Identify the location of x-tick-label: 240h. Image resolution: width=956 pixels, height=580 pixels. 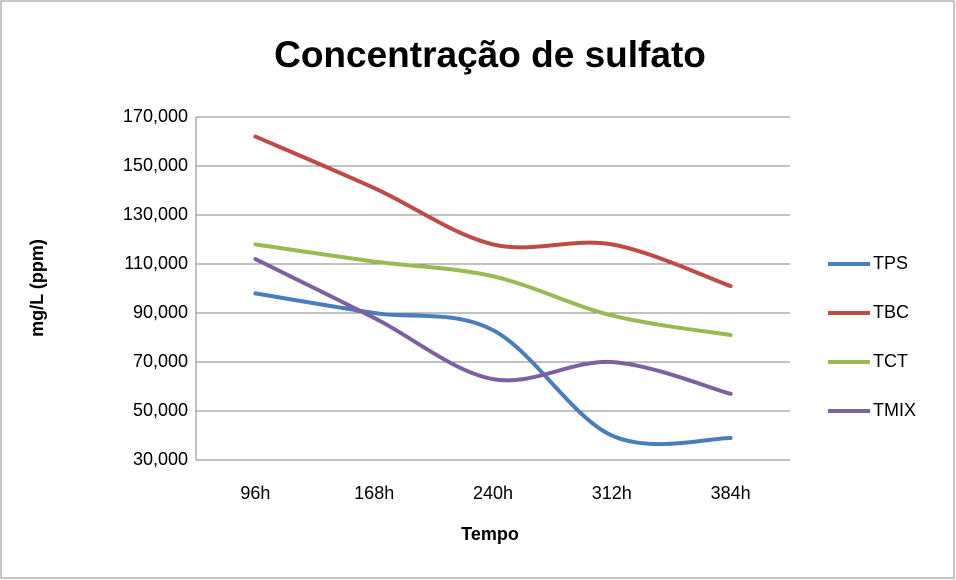
(493, 493).